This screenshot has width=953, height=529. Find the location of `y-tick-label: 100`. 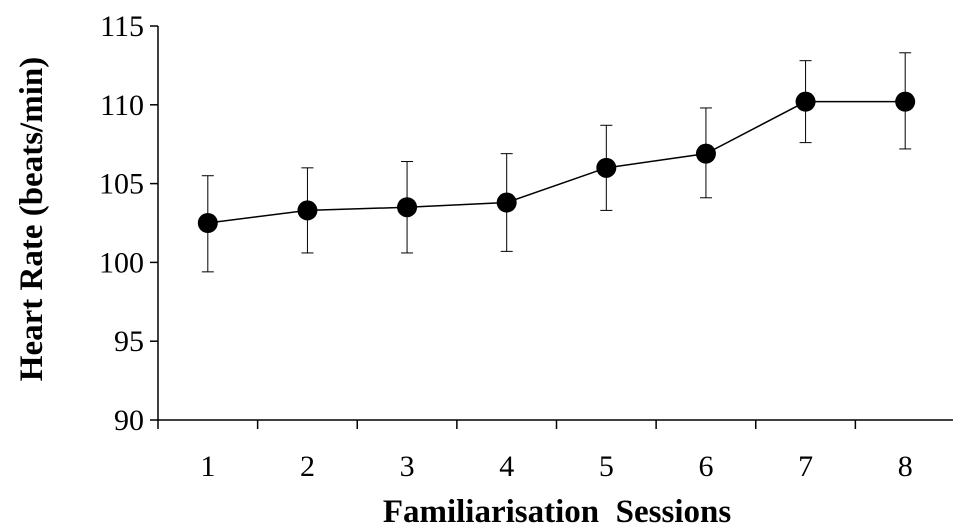

y-tick-label: 100 is located at coordinates (121, 262).